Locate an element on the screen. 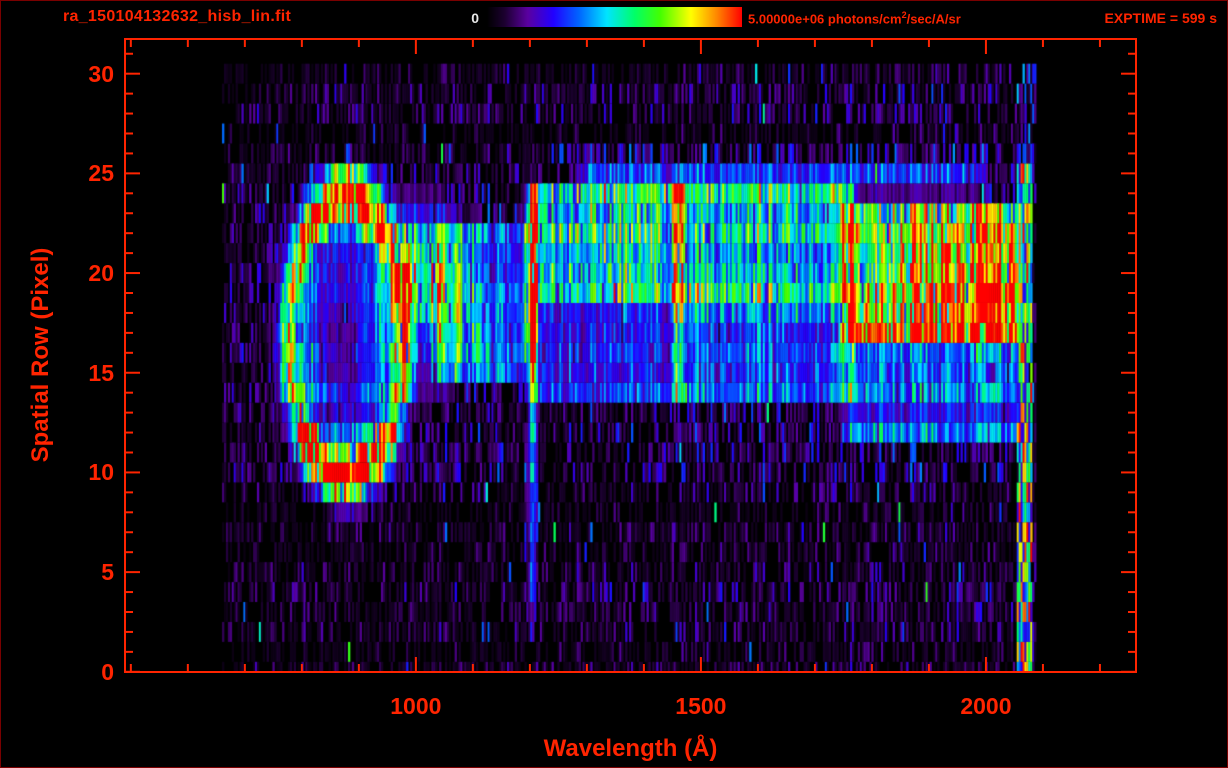  y-tick-label: 5 is located at coordinates (107, 572).